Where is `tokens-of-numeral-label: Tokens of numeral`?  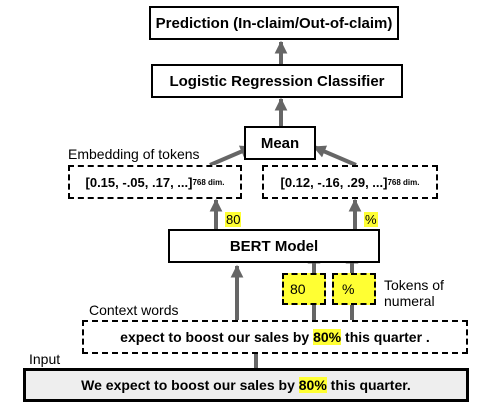
tokens-of-numeral-label: Tokens of numeral is located at coordinates (414, 293).